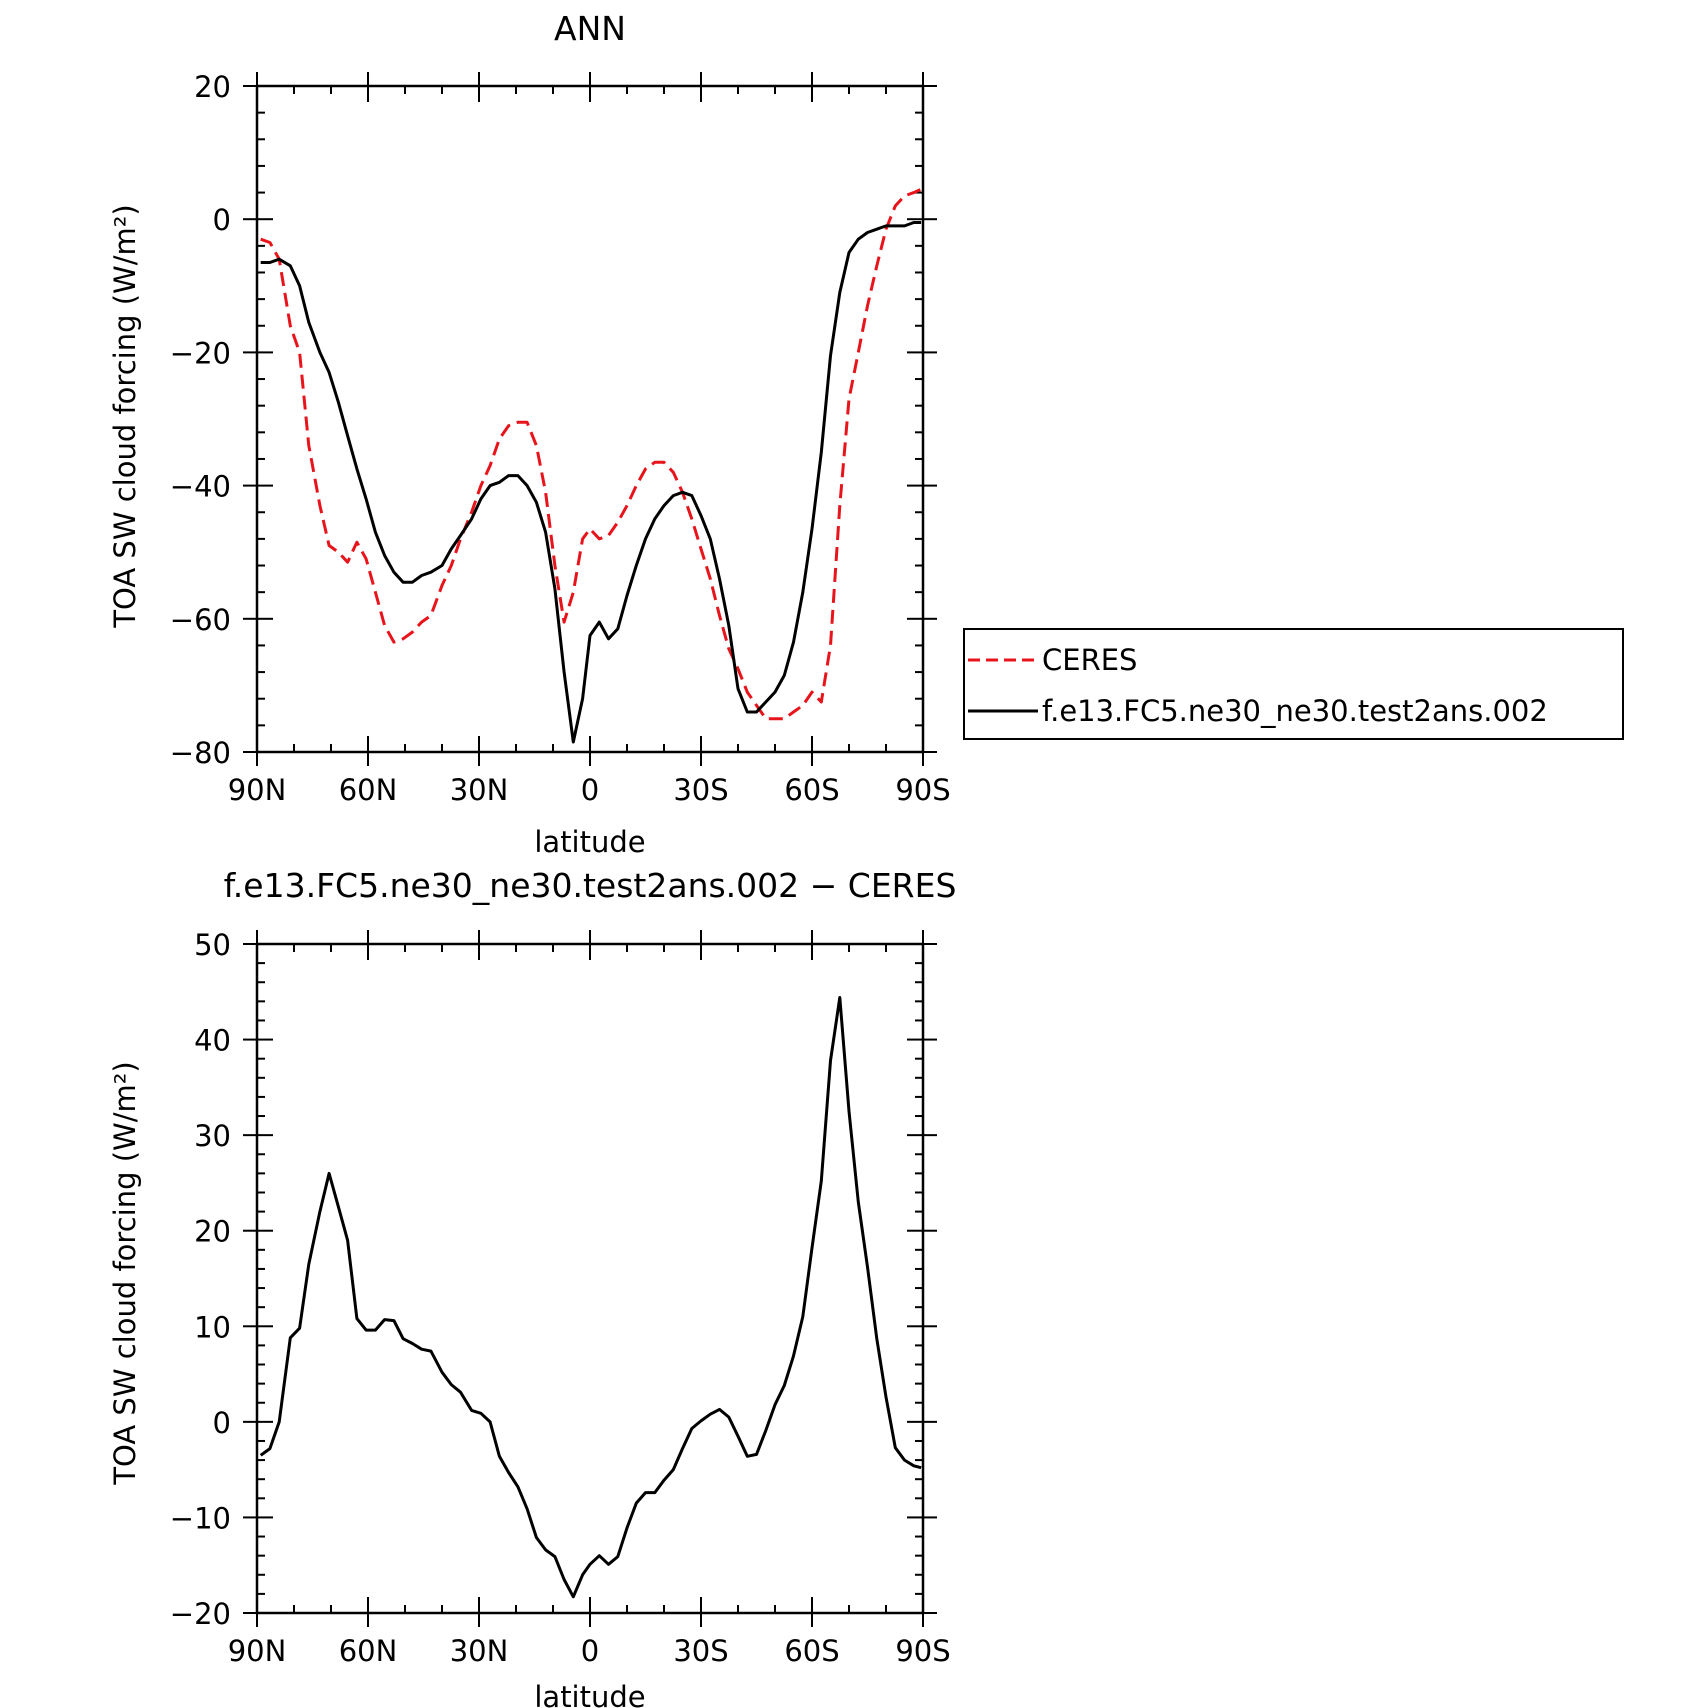 This screenshot has width=1708, height=1708. I want to click on legend-box, so click(1293, 684).